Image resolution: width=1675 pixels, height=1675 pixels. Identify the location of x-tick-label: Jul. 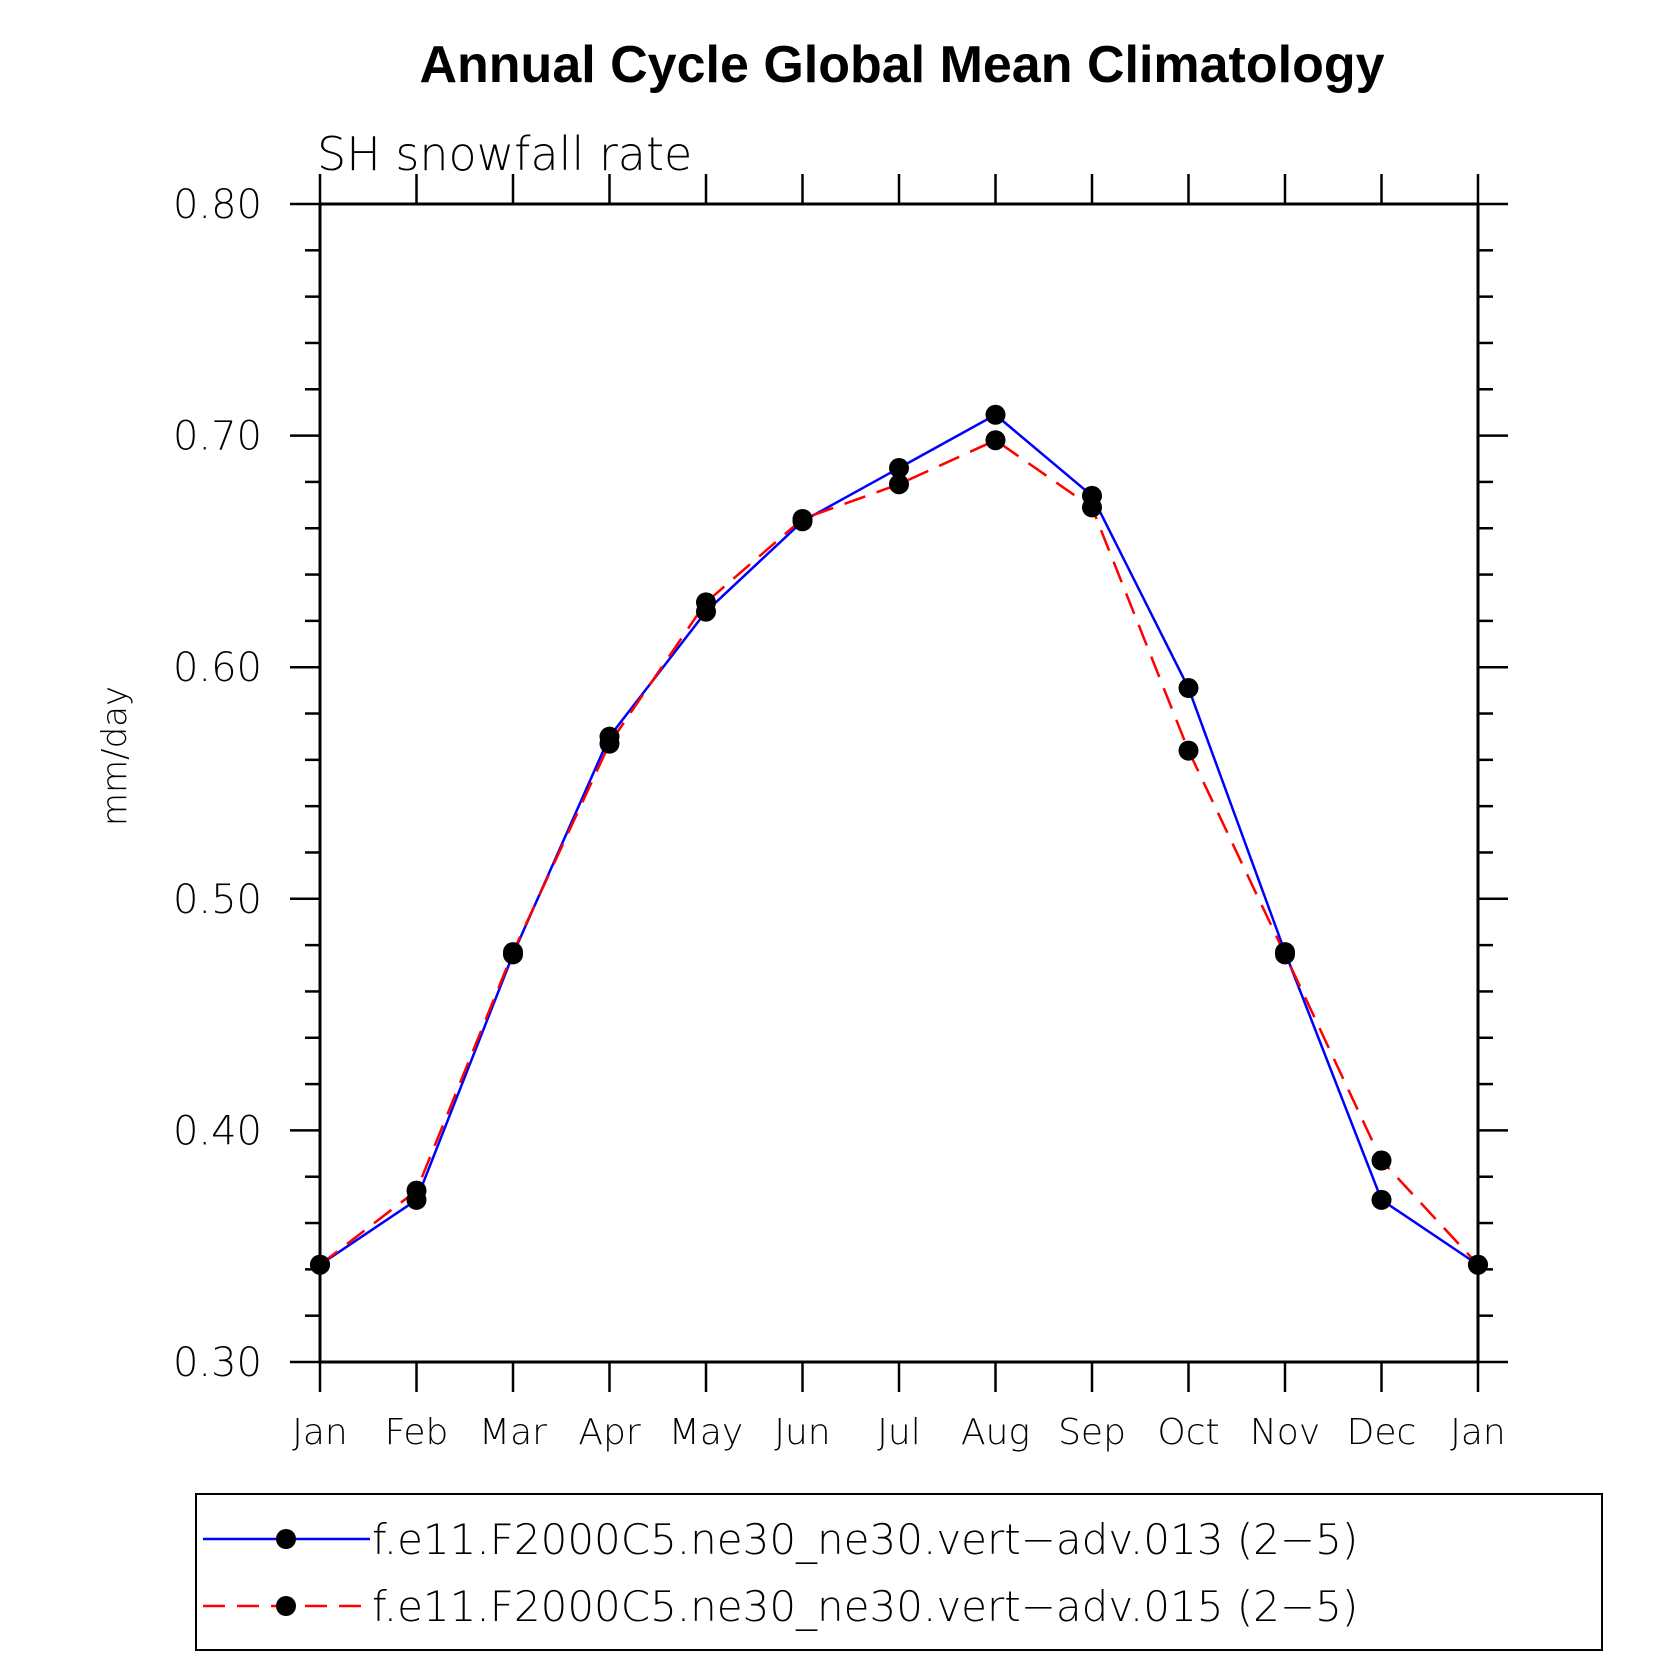
(898, 1432).